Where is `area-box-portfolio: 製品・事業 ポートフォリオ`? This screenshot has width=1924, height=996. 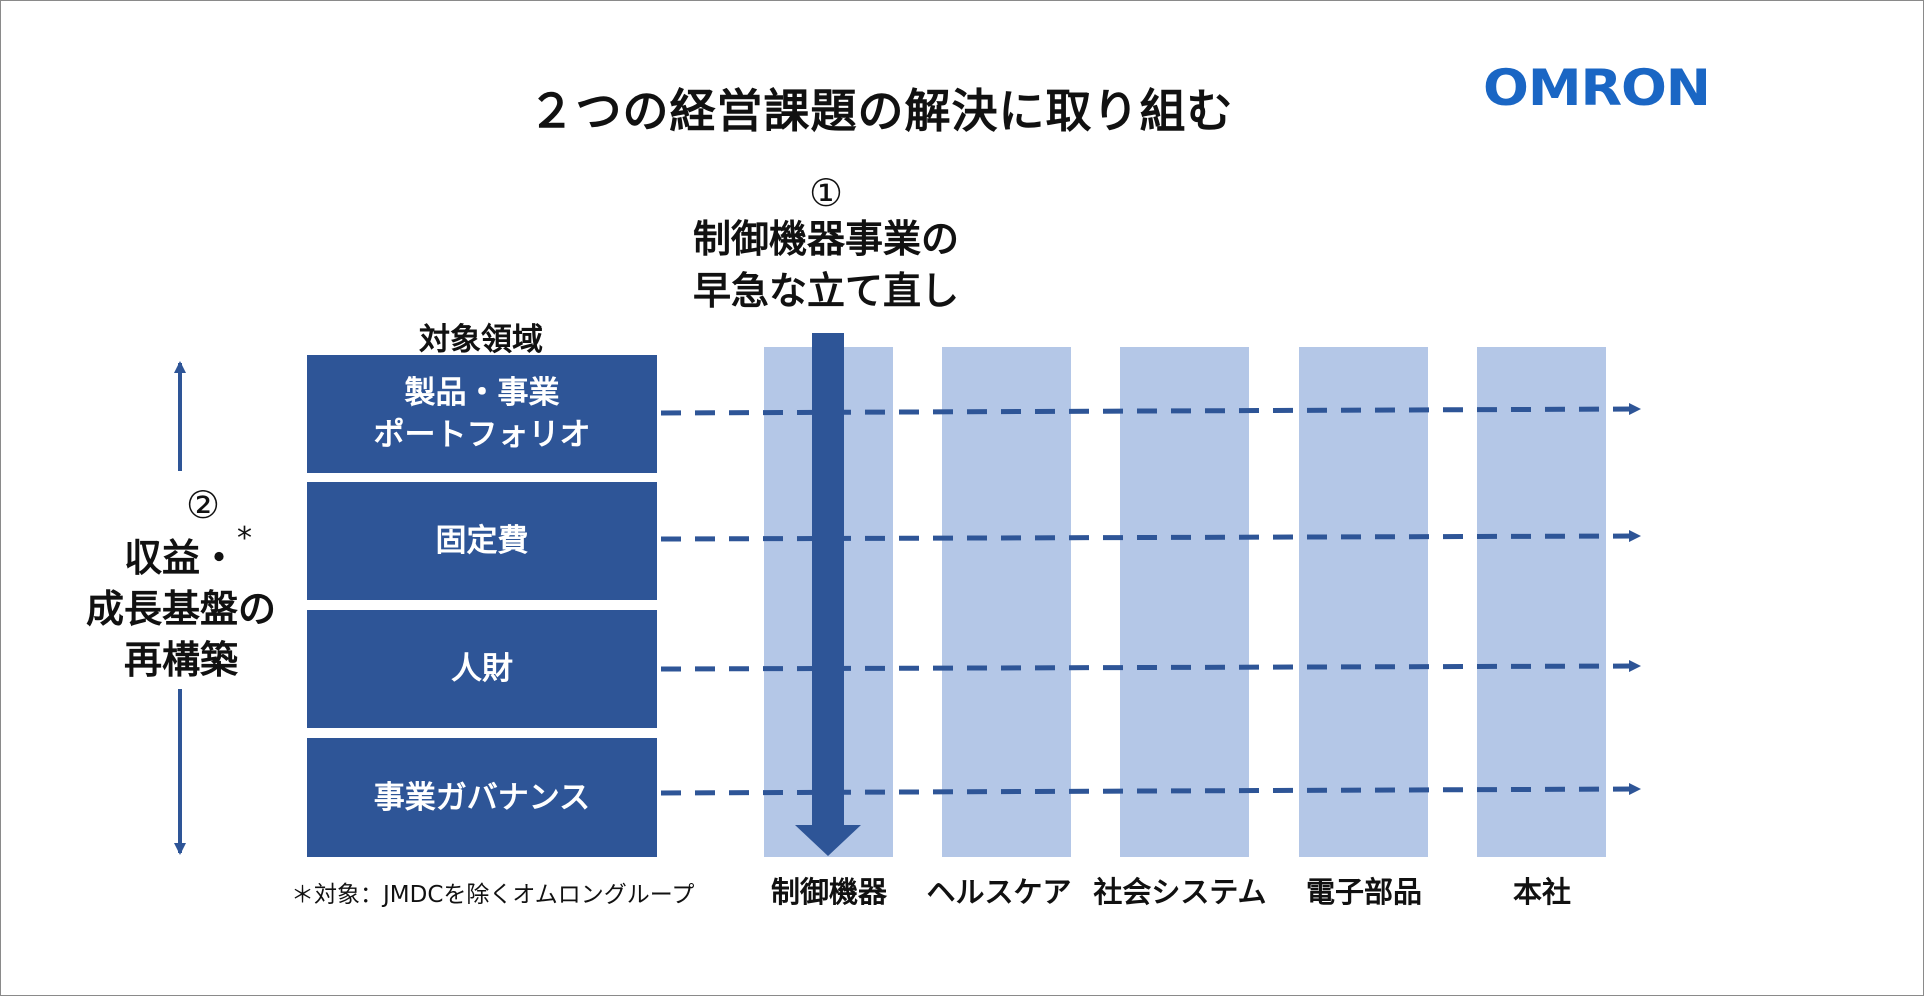 area-box-portfolio: 製品・事業 ポートフォリオ is located at coordinates (482, 414).